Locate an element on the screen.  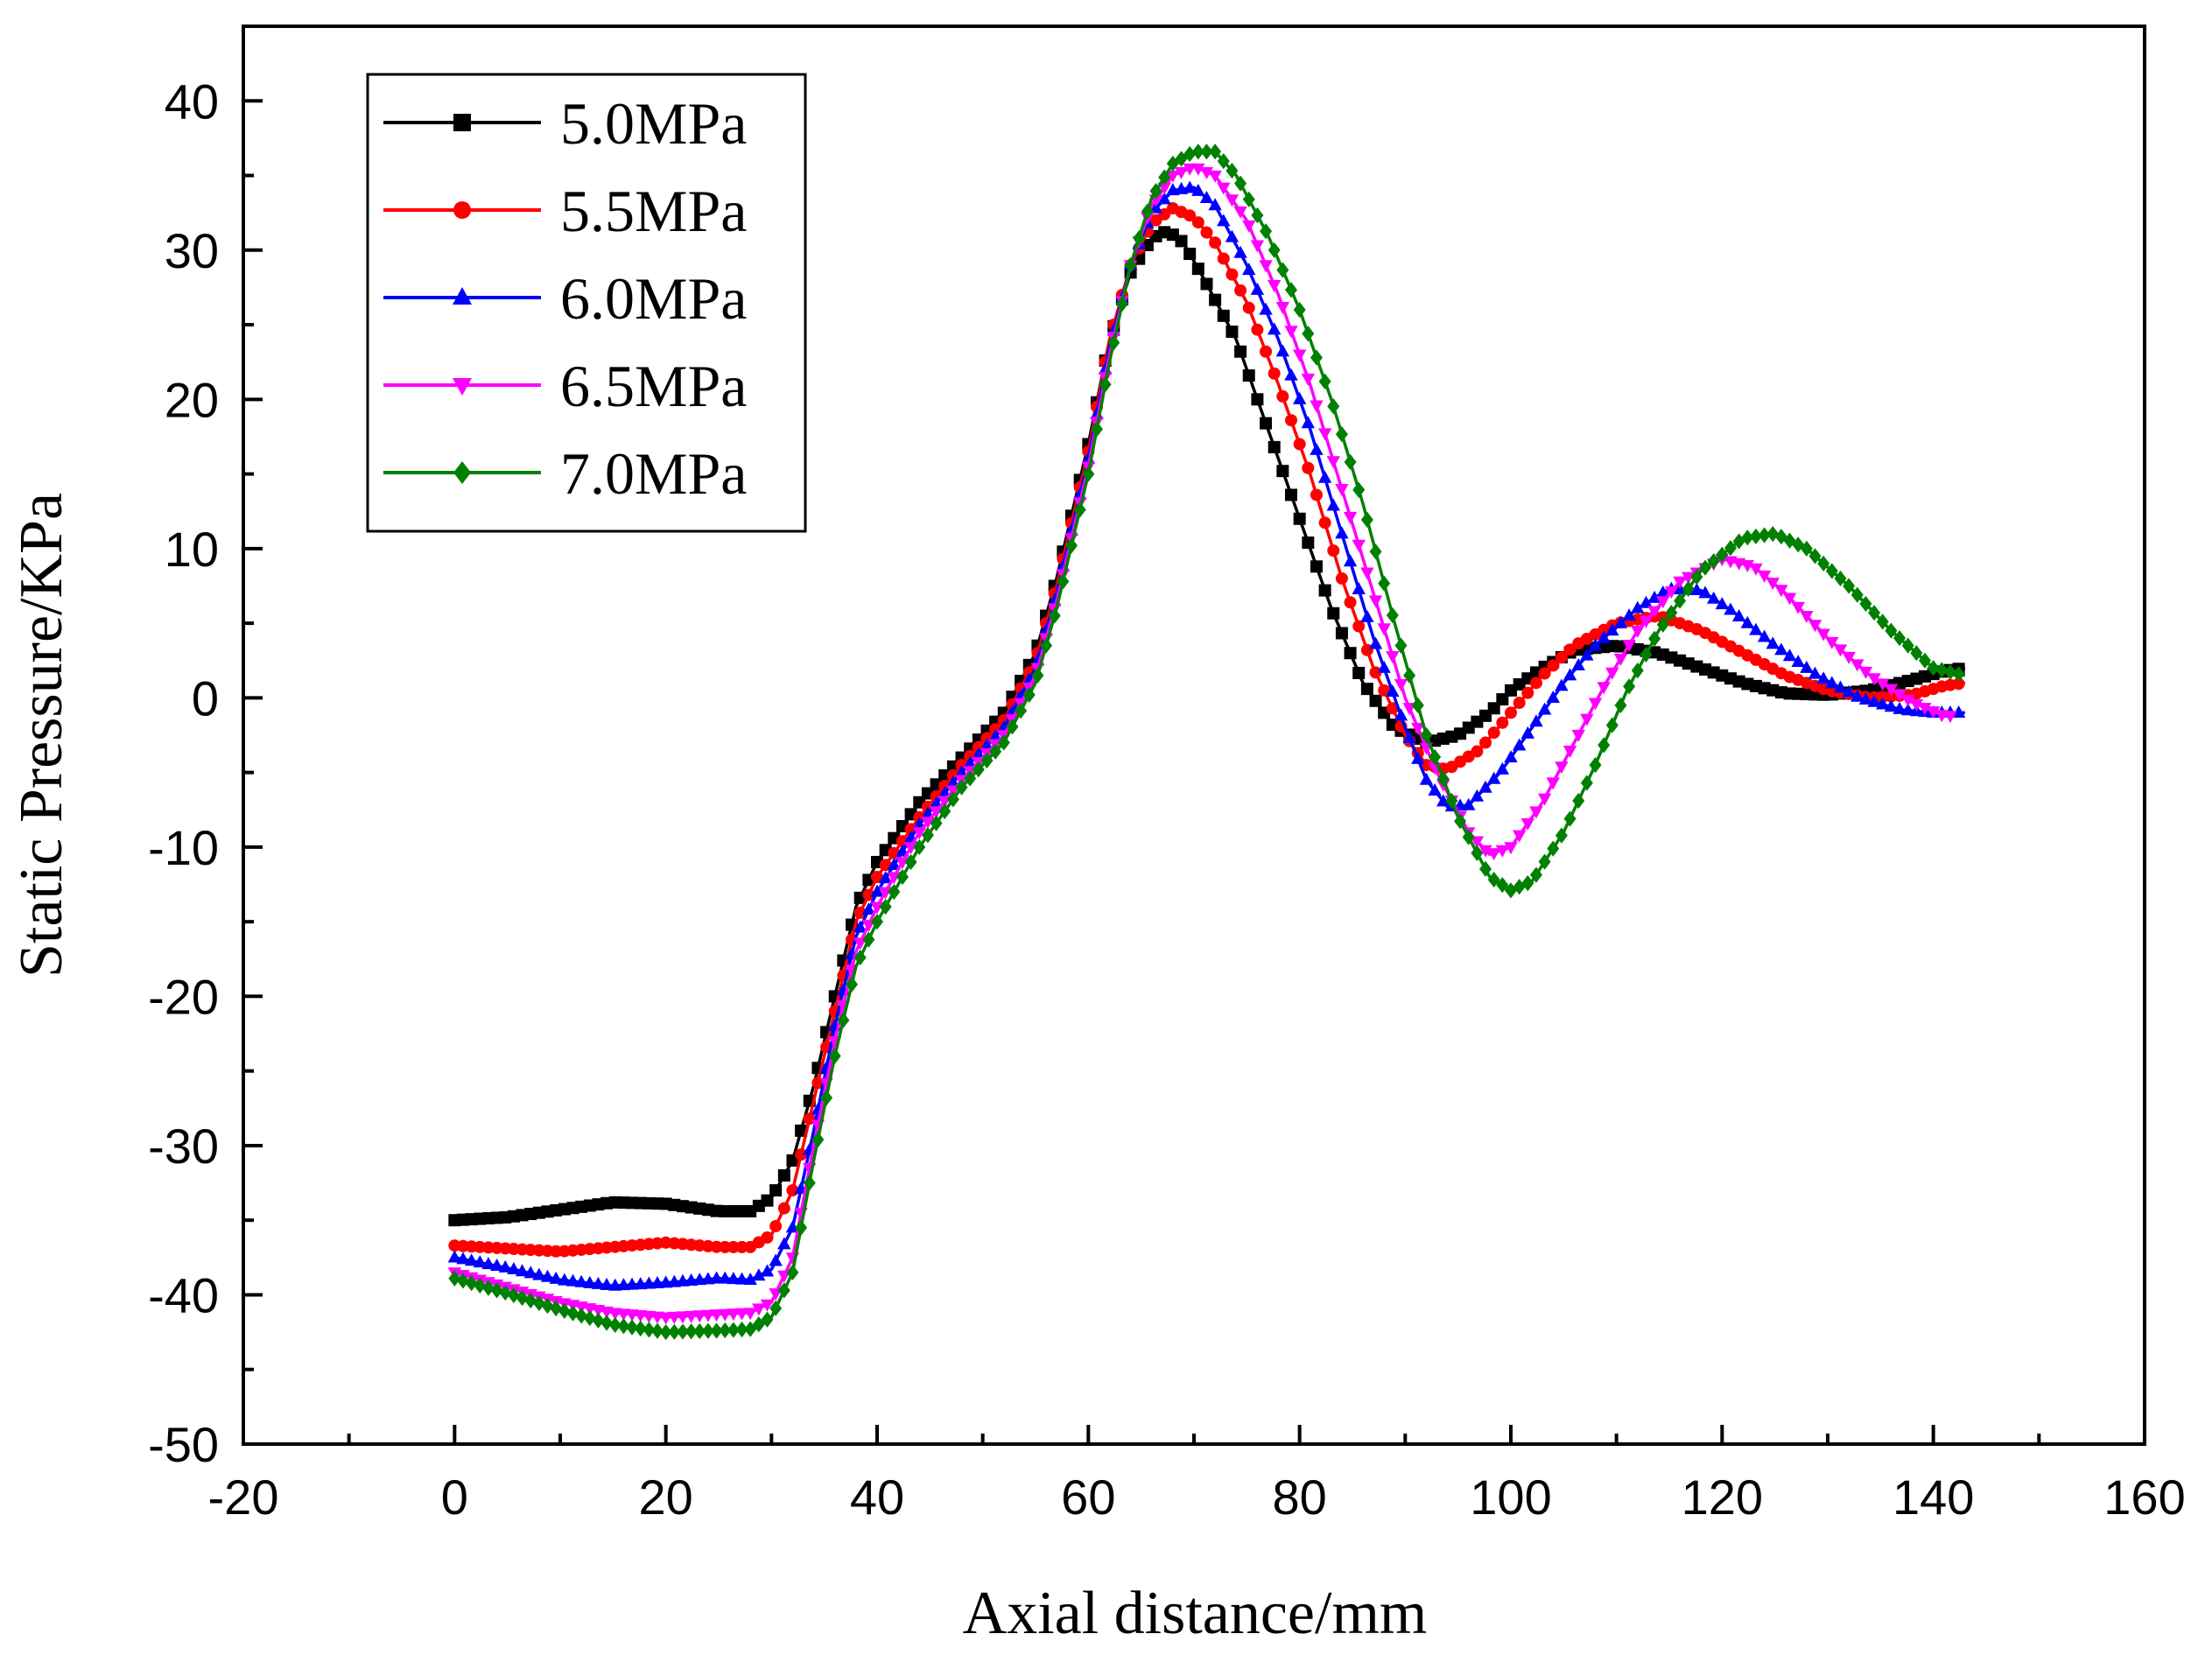
legend-entry-6.0MPa: 6.0MPa is located at coordinates (565, 298).